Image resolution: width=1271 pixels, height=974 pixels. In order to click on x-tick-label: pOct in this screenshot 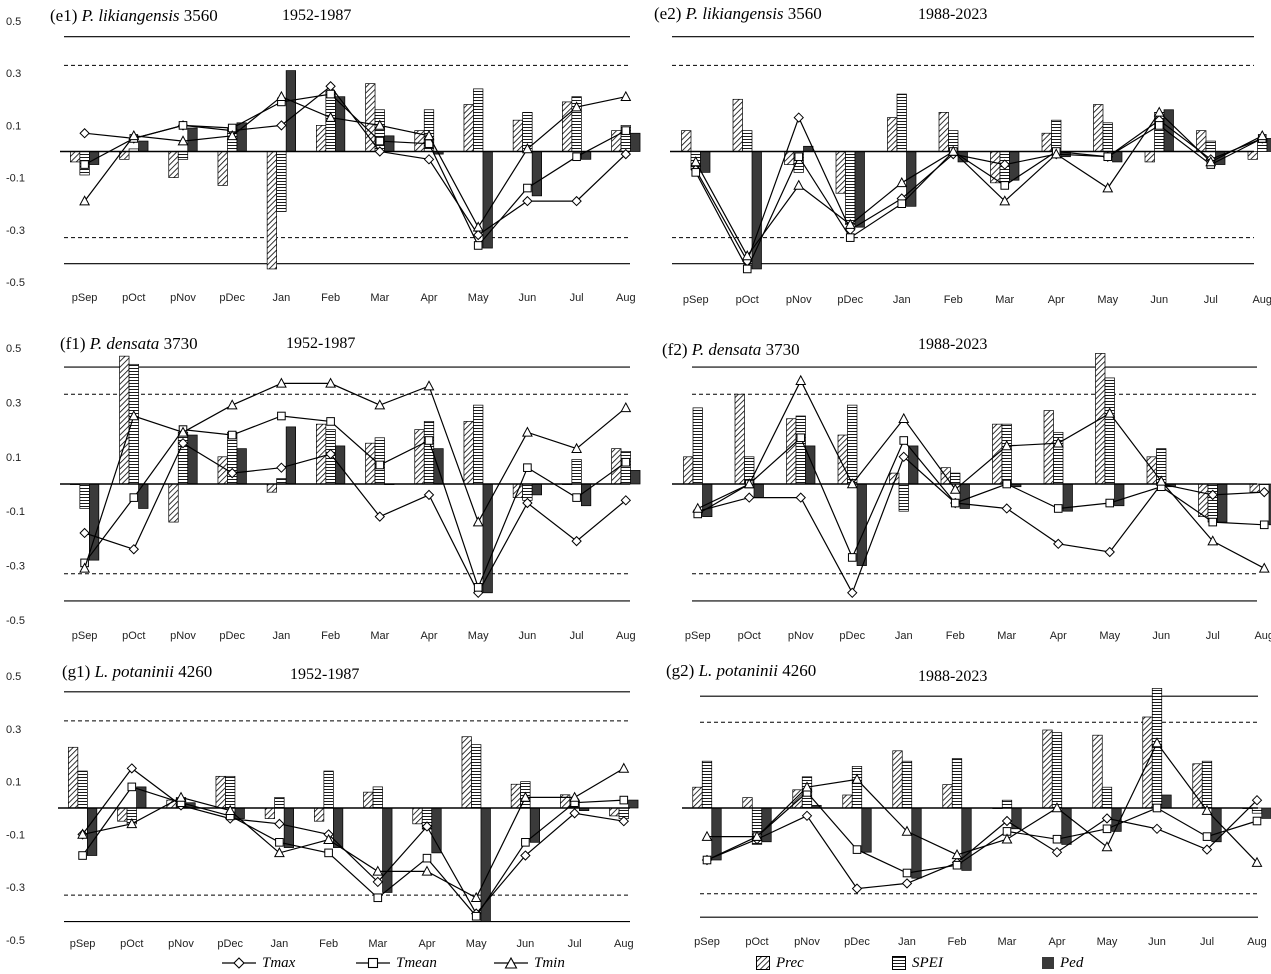, I will do `click(756, 942)`.